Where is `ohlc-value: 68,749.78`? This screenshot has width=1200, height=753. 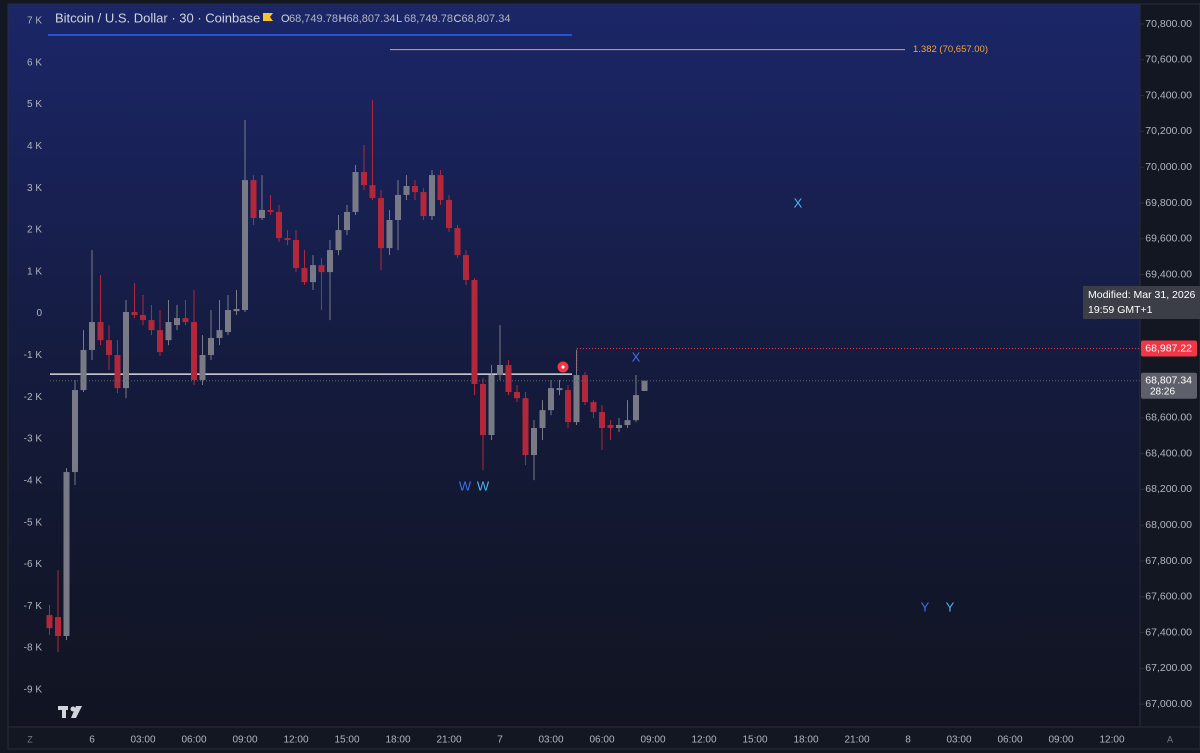
ohlc-value: 68,749.78 is located at coordinates (428, 19).